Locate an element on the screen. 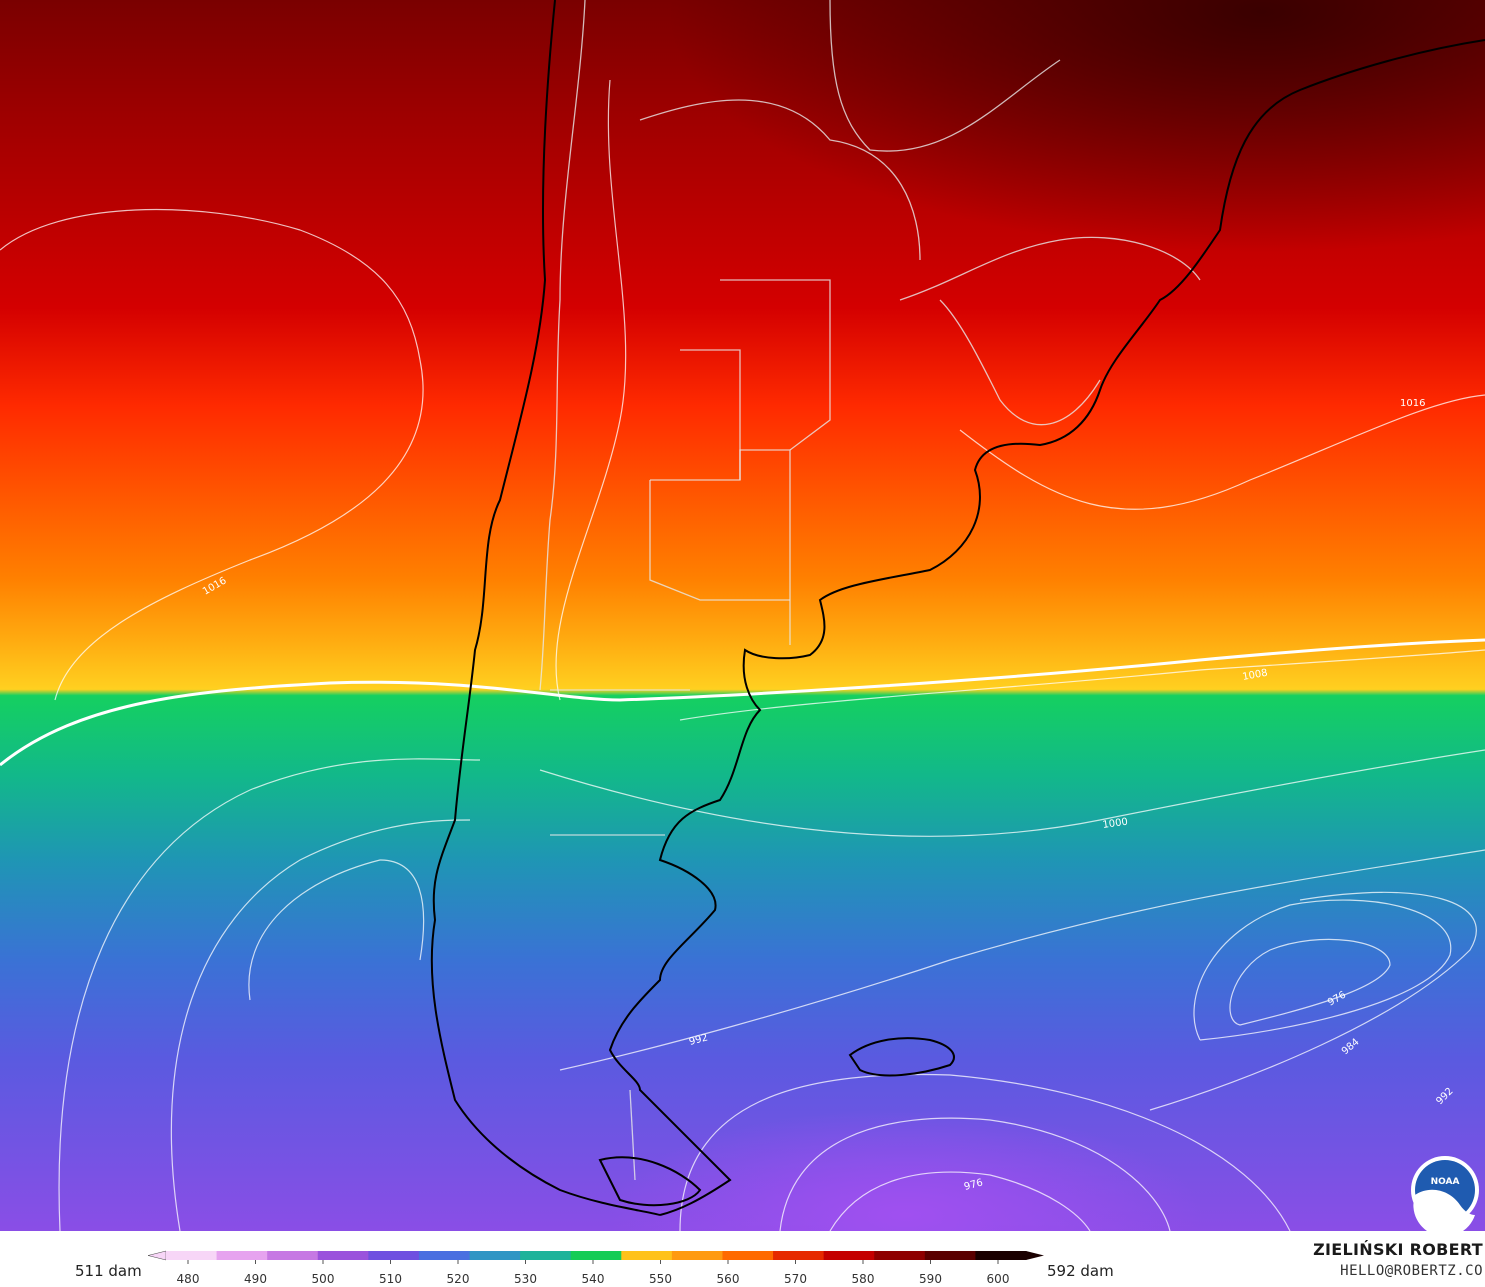 The height and width of the screenshot is (1287, 1485). argentina-north-border is located at coordinates (780, 180).